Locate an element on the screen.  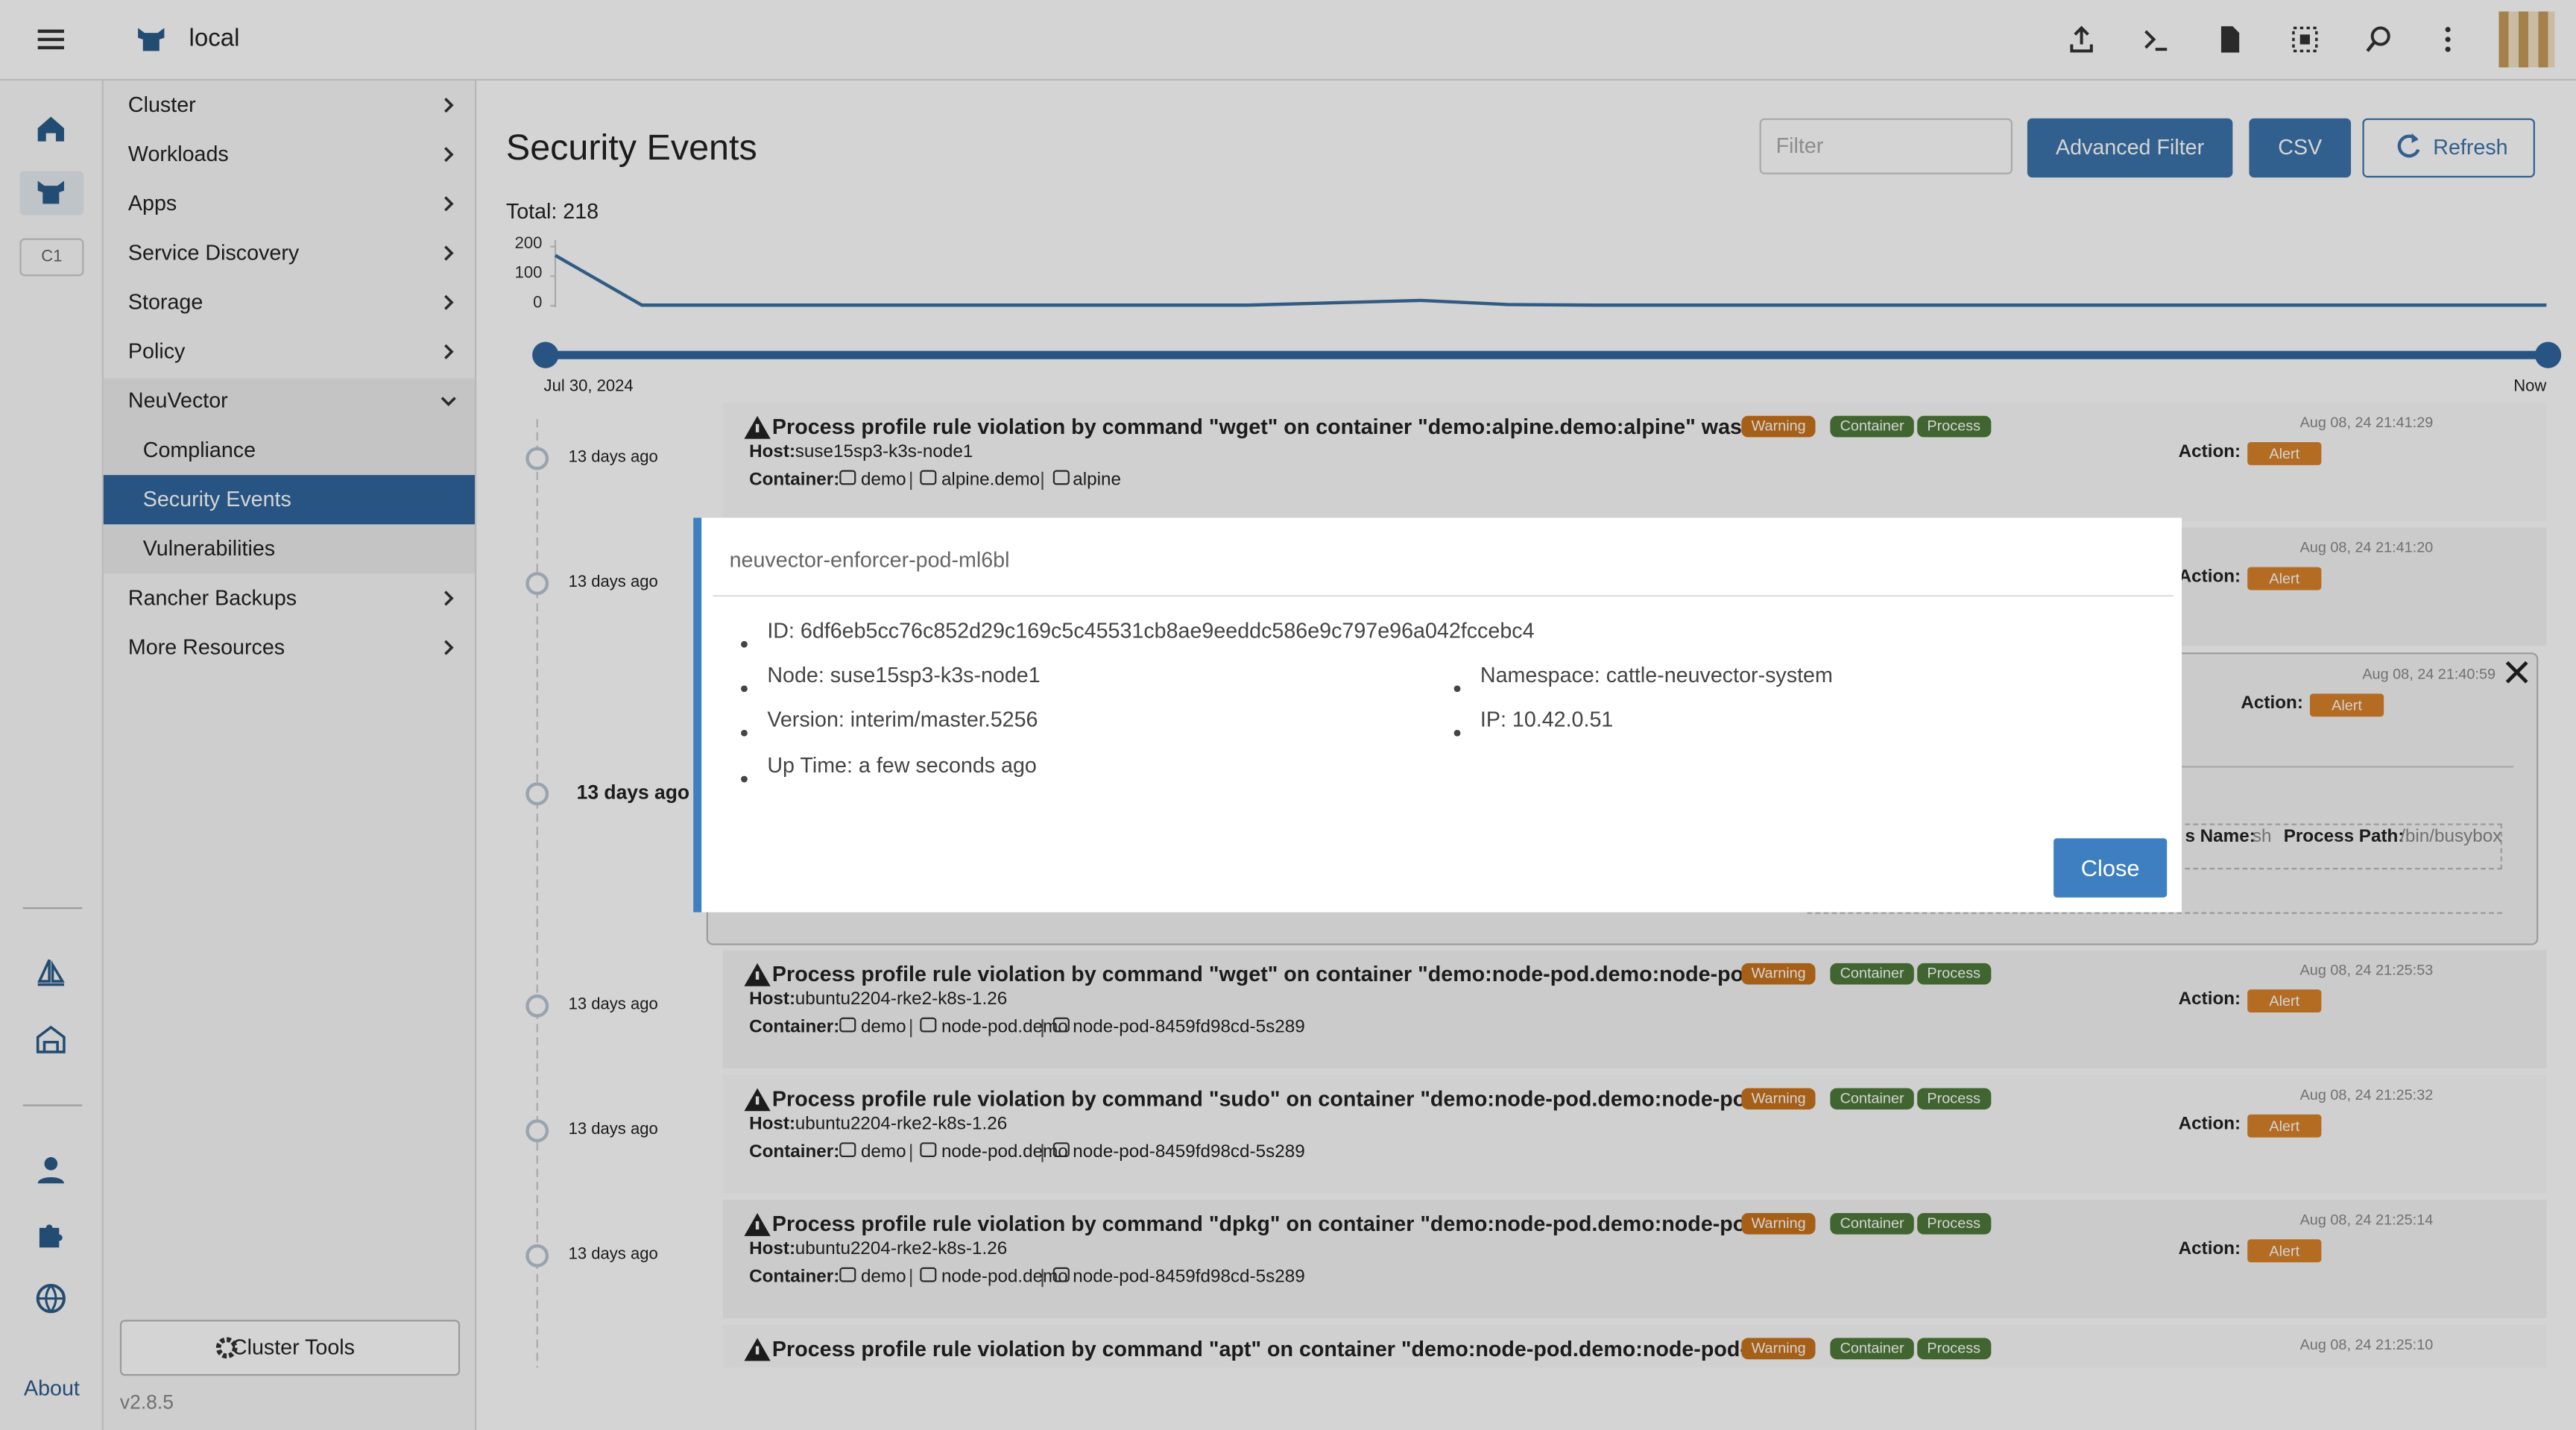
close-icon-part is located at coordinates (2516, 672).